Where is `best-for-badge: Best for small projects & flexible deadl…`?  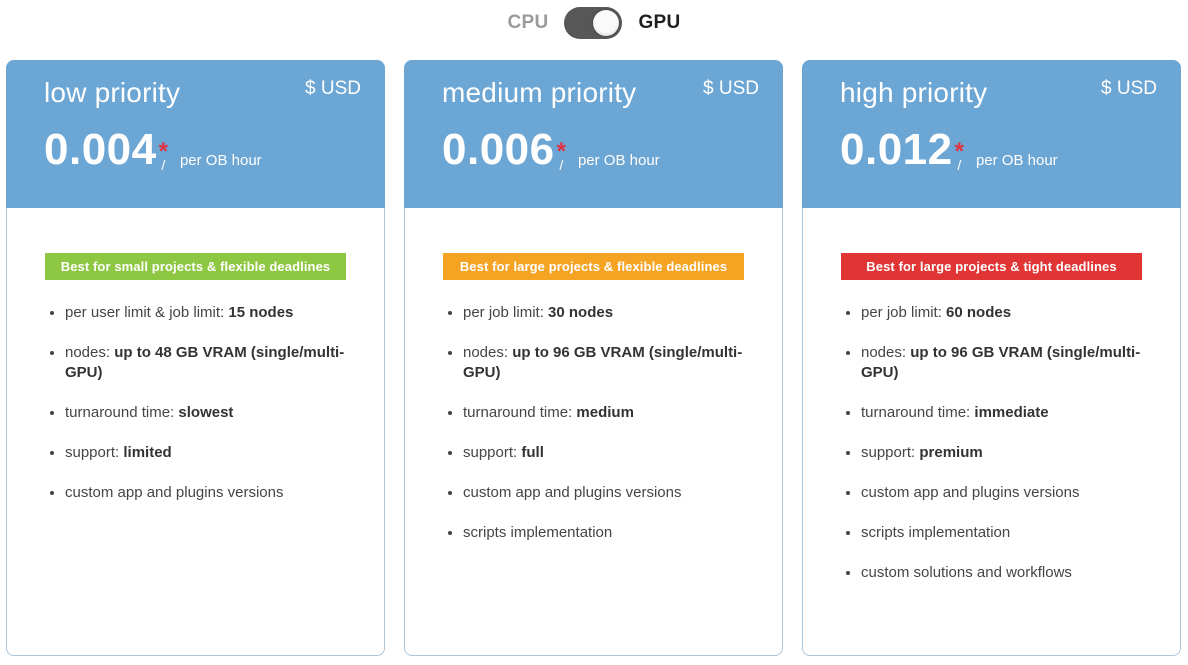
best-for-badge: Best for small projects & flexible deadl… is located at coordinates (195, 266).